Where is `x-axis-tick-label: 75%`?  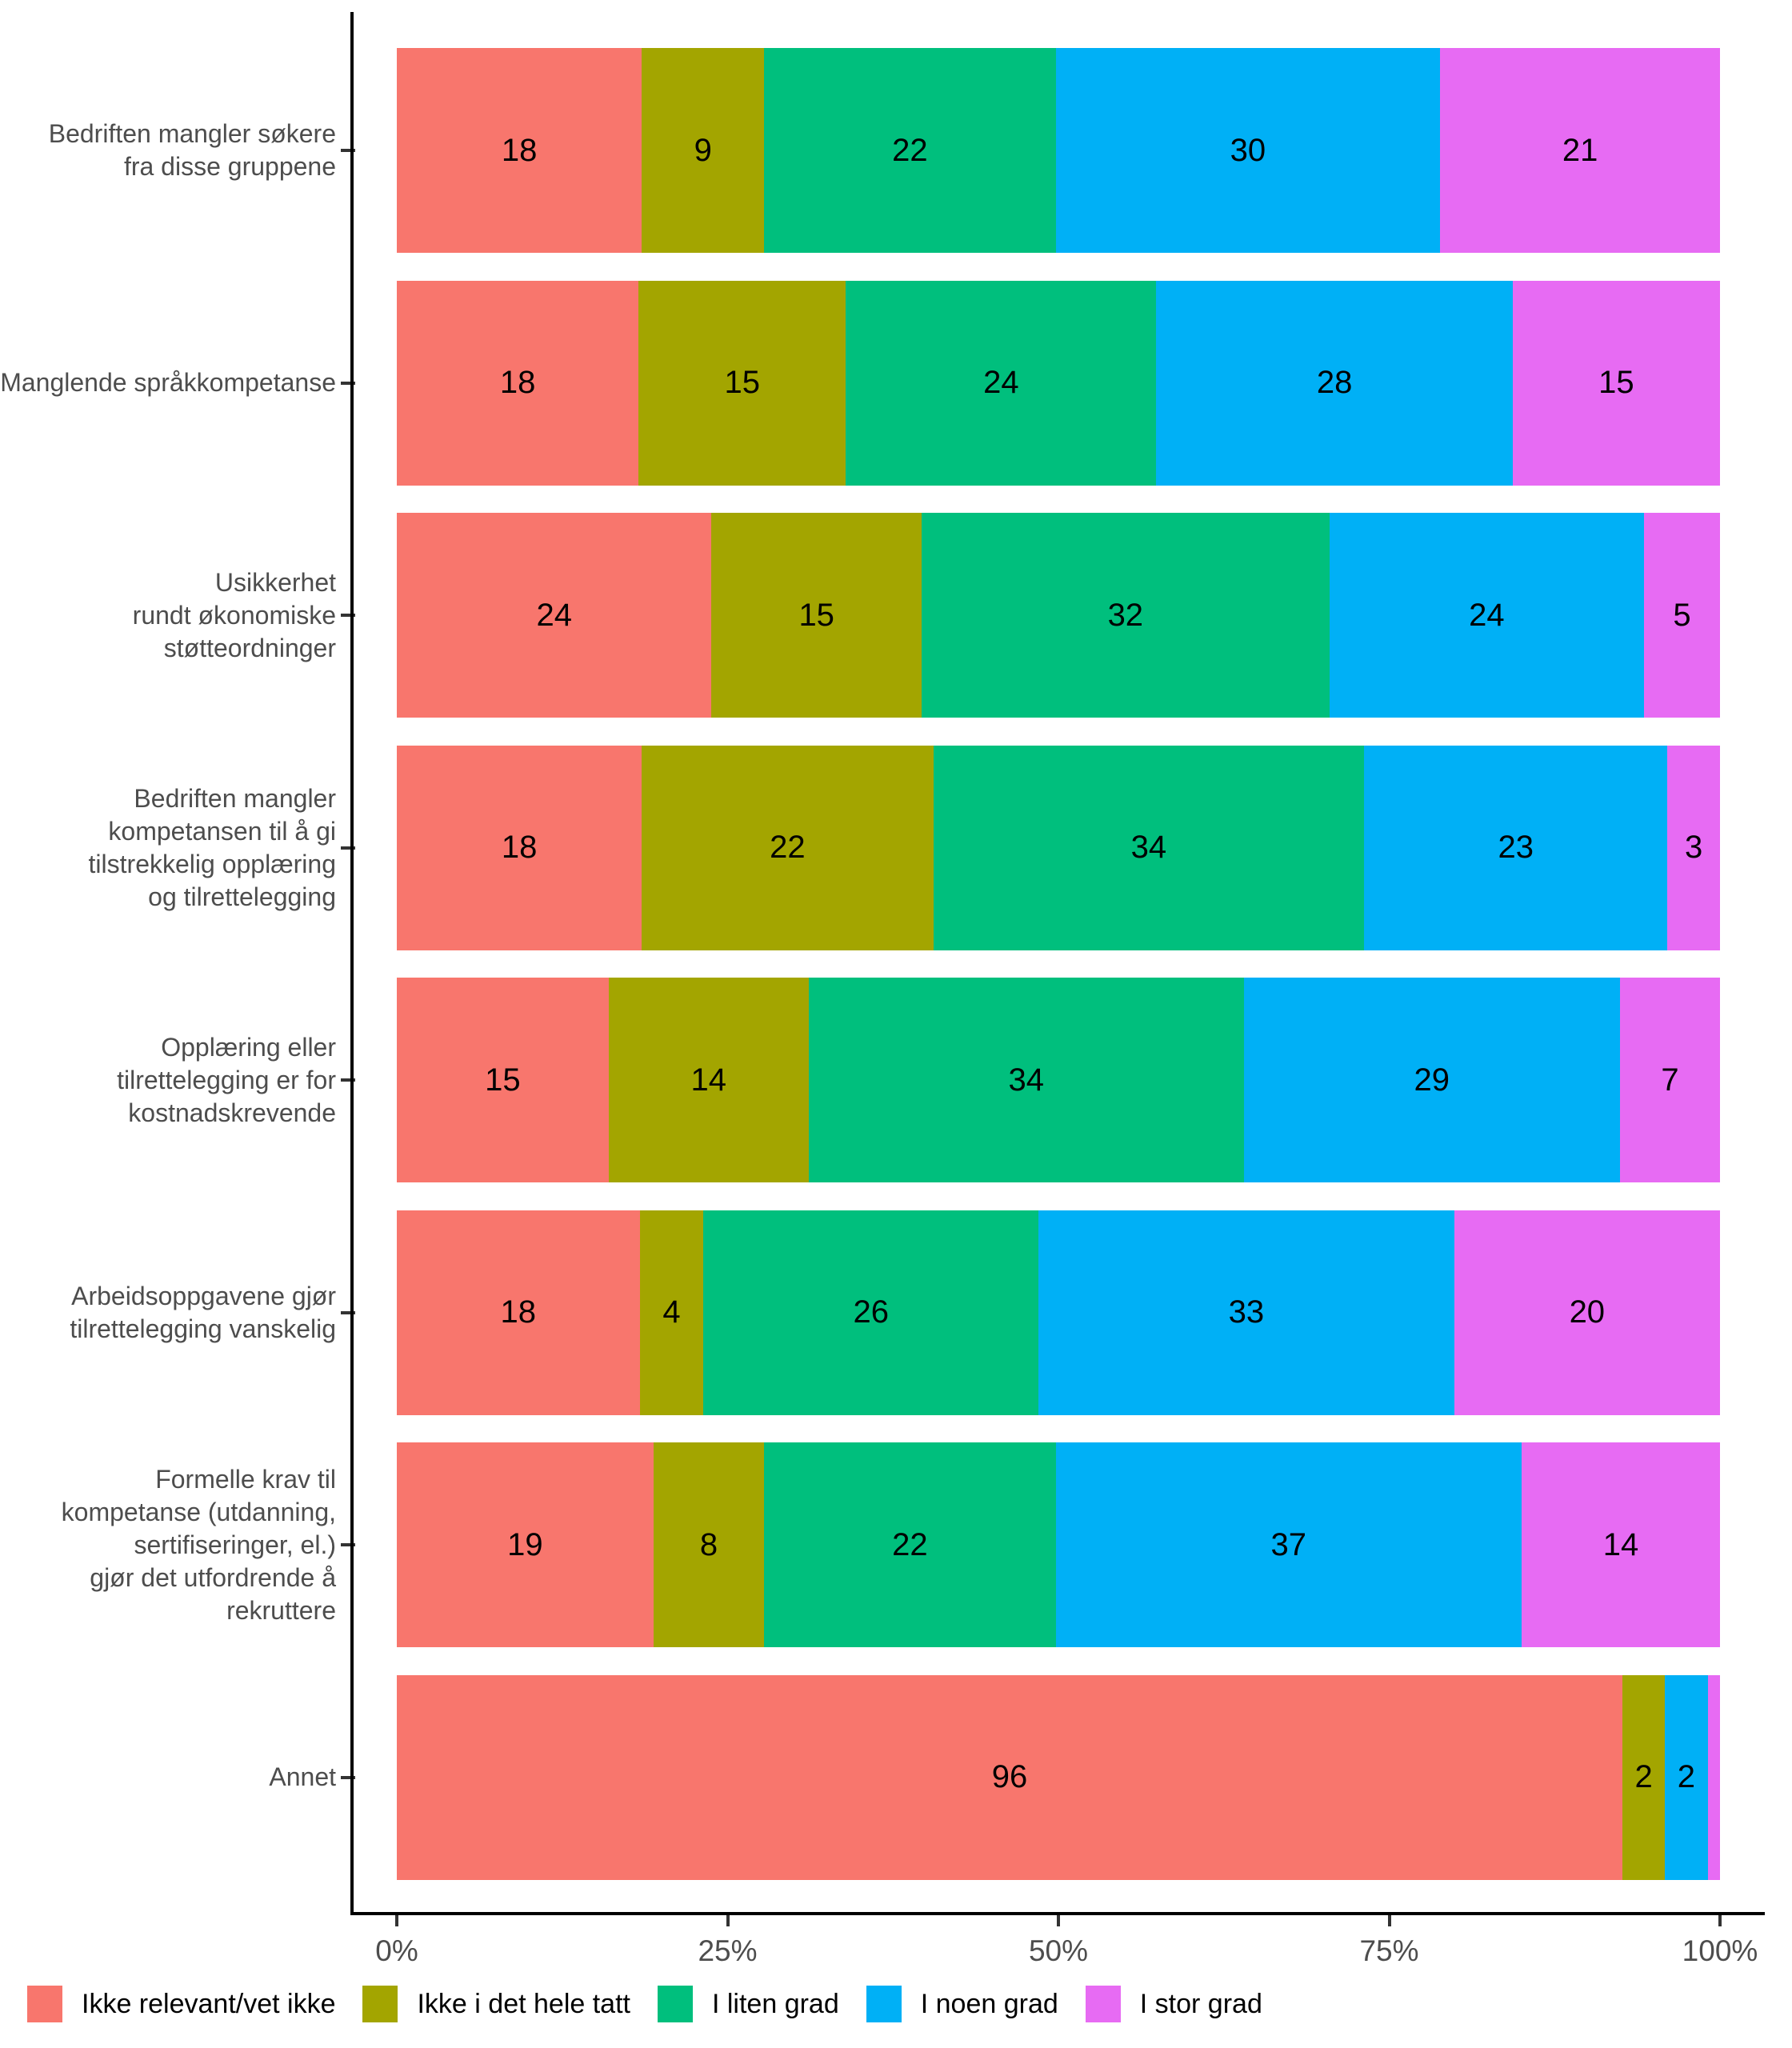
x-axis-tick-label: 75% is located at coordinates (1389, 1950).